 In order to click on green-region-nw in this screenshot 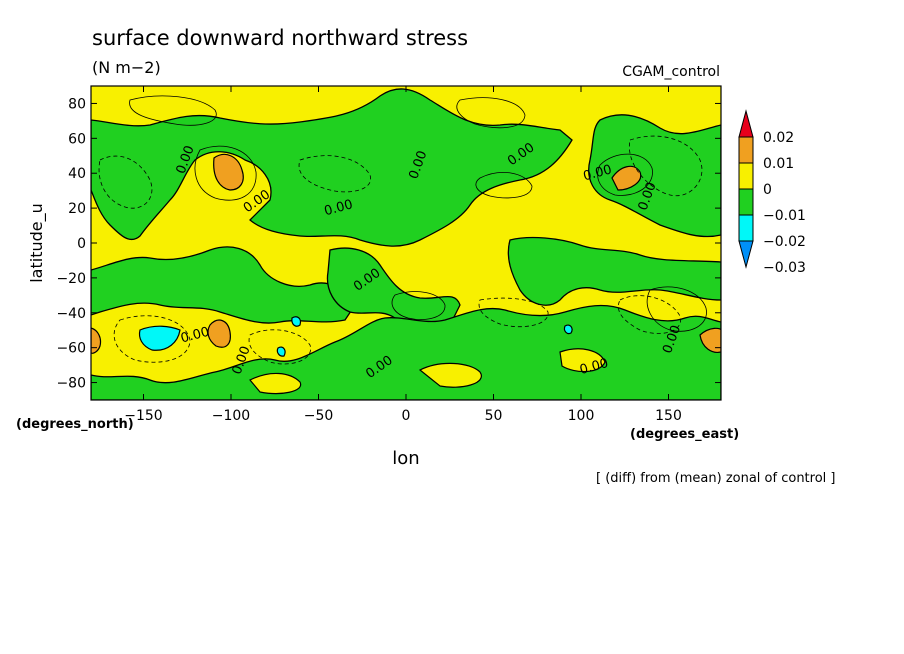, I will do `click(332, 167)`.